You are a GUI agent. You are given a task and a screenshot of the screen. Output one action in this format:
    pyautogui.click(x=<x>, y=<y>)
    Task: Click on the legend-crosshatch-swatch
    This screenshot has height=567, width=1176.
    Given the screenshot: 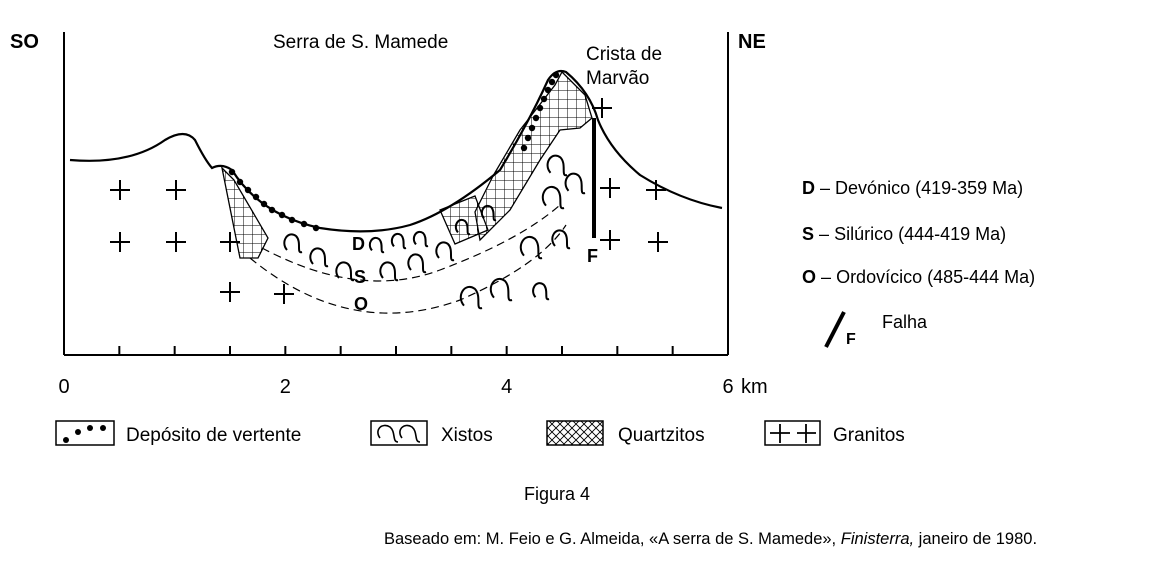 What is the action you would take?
    pyautogui.click(x=575, y=433)
    